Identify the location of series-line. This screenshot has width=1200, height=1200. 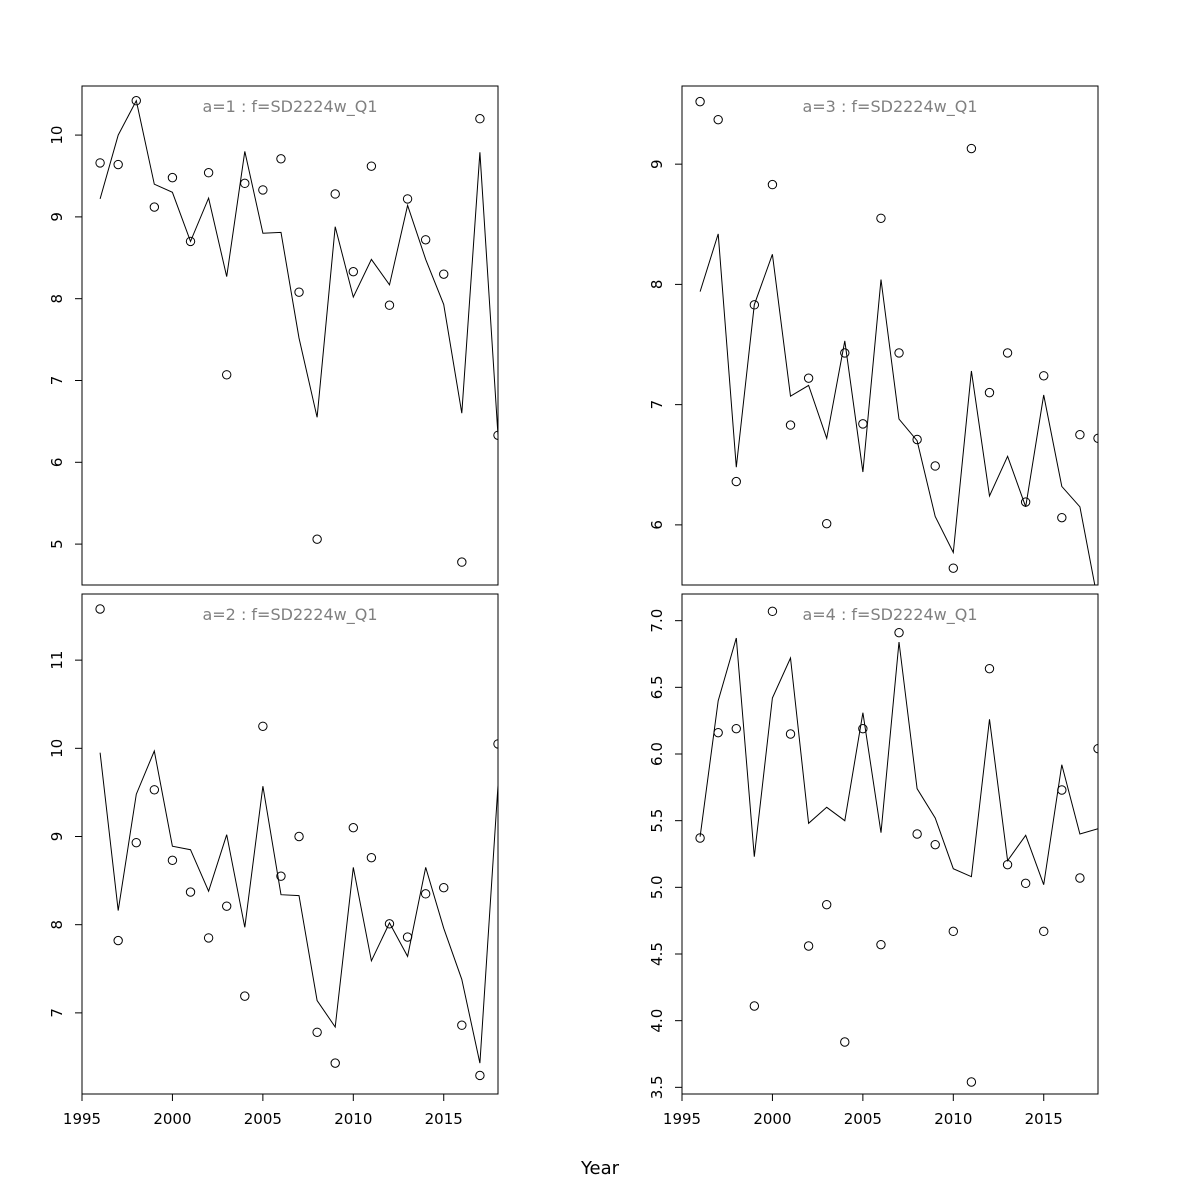
(897, 409).